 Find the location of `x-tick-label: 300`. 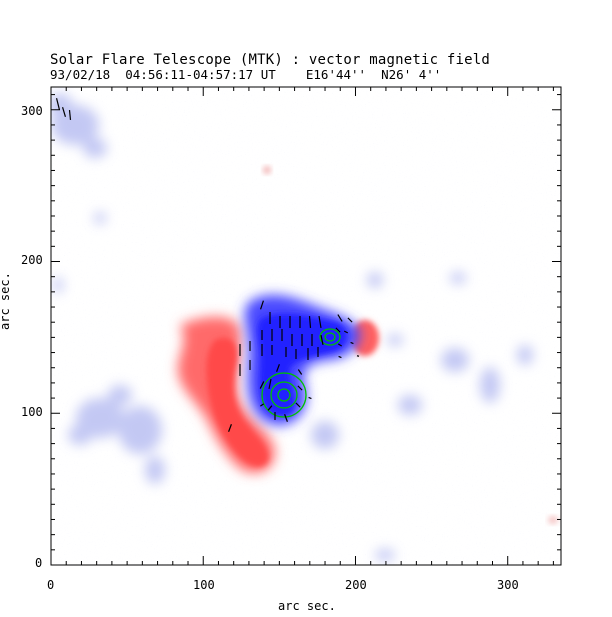

x-tick-label: 300 is located at coordinates (508, 585).